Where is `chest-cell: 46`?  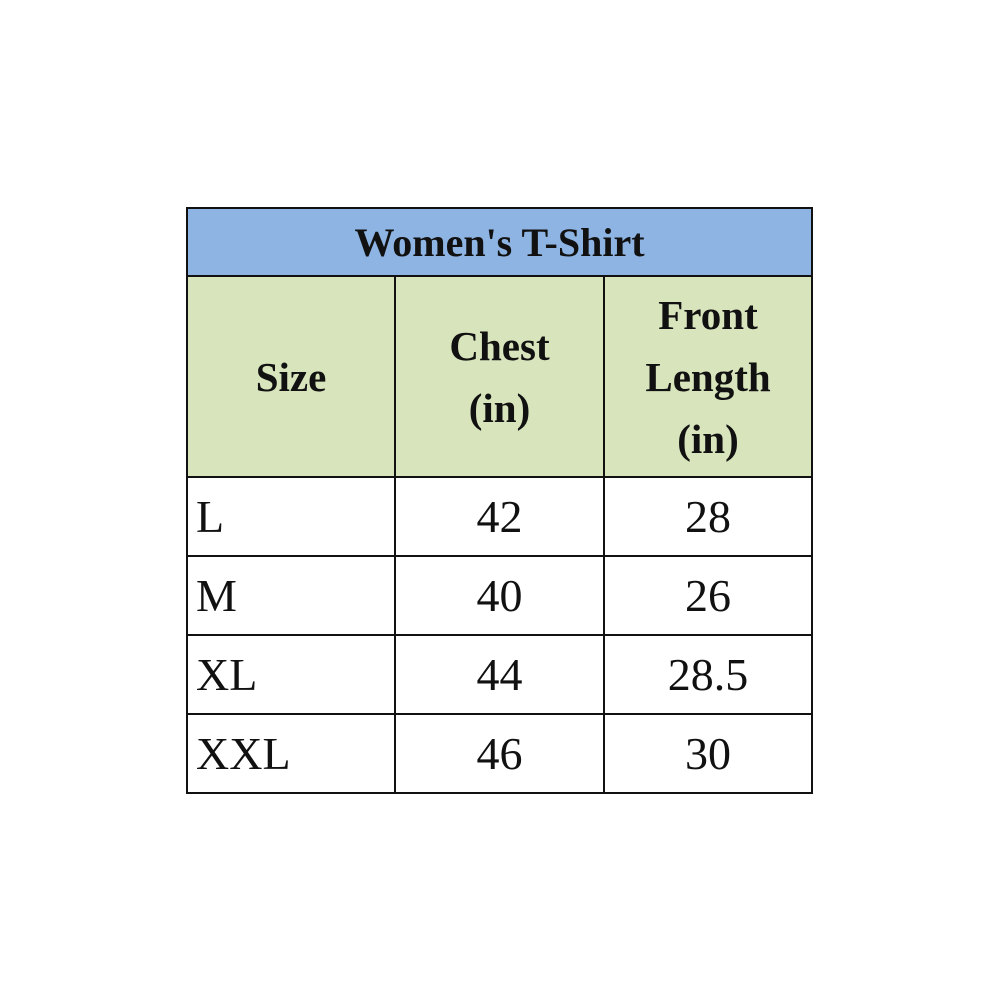 chest-cell: 46 is located at coordinates (499, 753).